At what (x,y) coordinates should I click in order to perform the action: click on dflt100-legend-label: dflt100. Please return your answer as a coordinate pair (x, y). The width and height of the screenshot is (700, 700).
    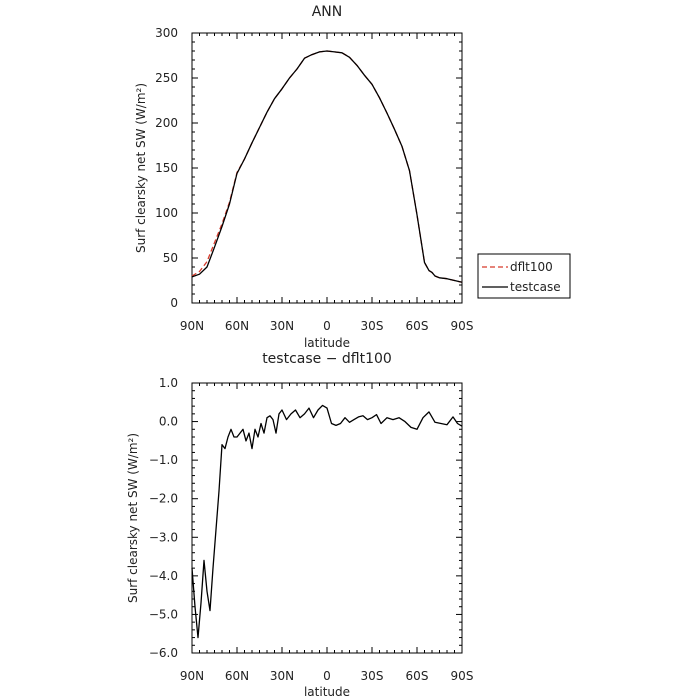
    Looking at the image, I should click on (531, 267).